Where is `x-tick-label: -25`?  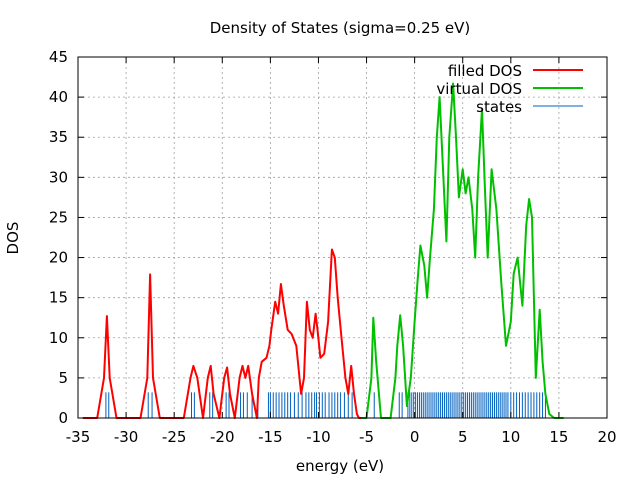
x-tick-label: -25 is located at coordinates (174, 437).